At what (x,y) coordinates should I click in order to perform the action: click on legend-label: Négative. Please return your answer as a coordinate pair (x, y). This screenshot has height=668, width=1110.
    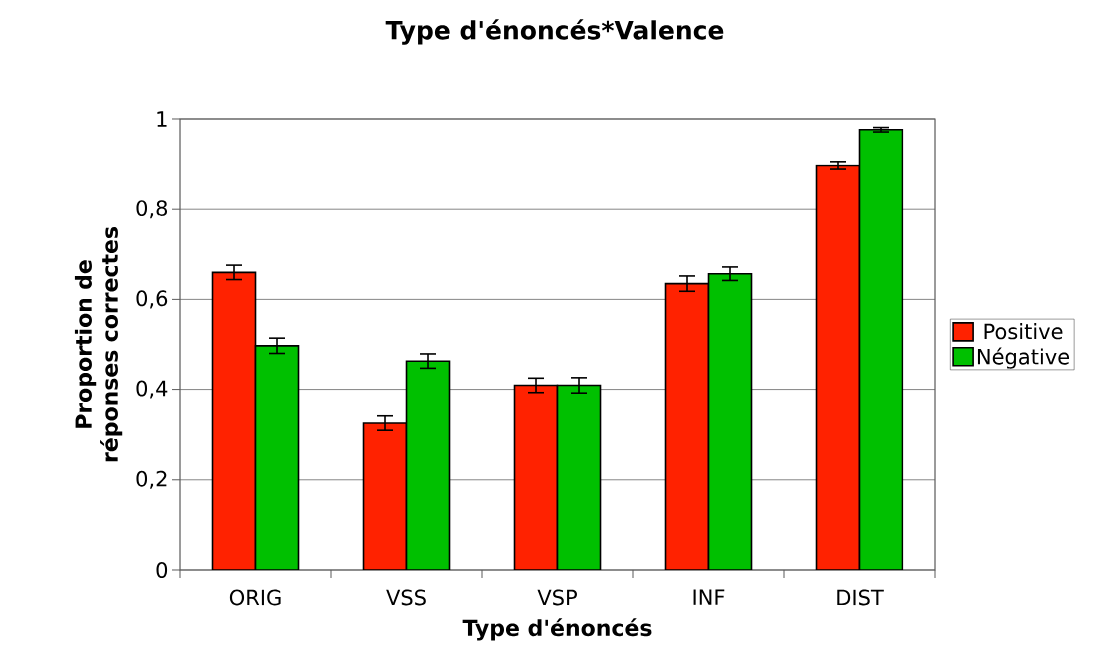
    Looking at the image, I should click on (1023, 358).